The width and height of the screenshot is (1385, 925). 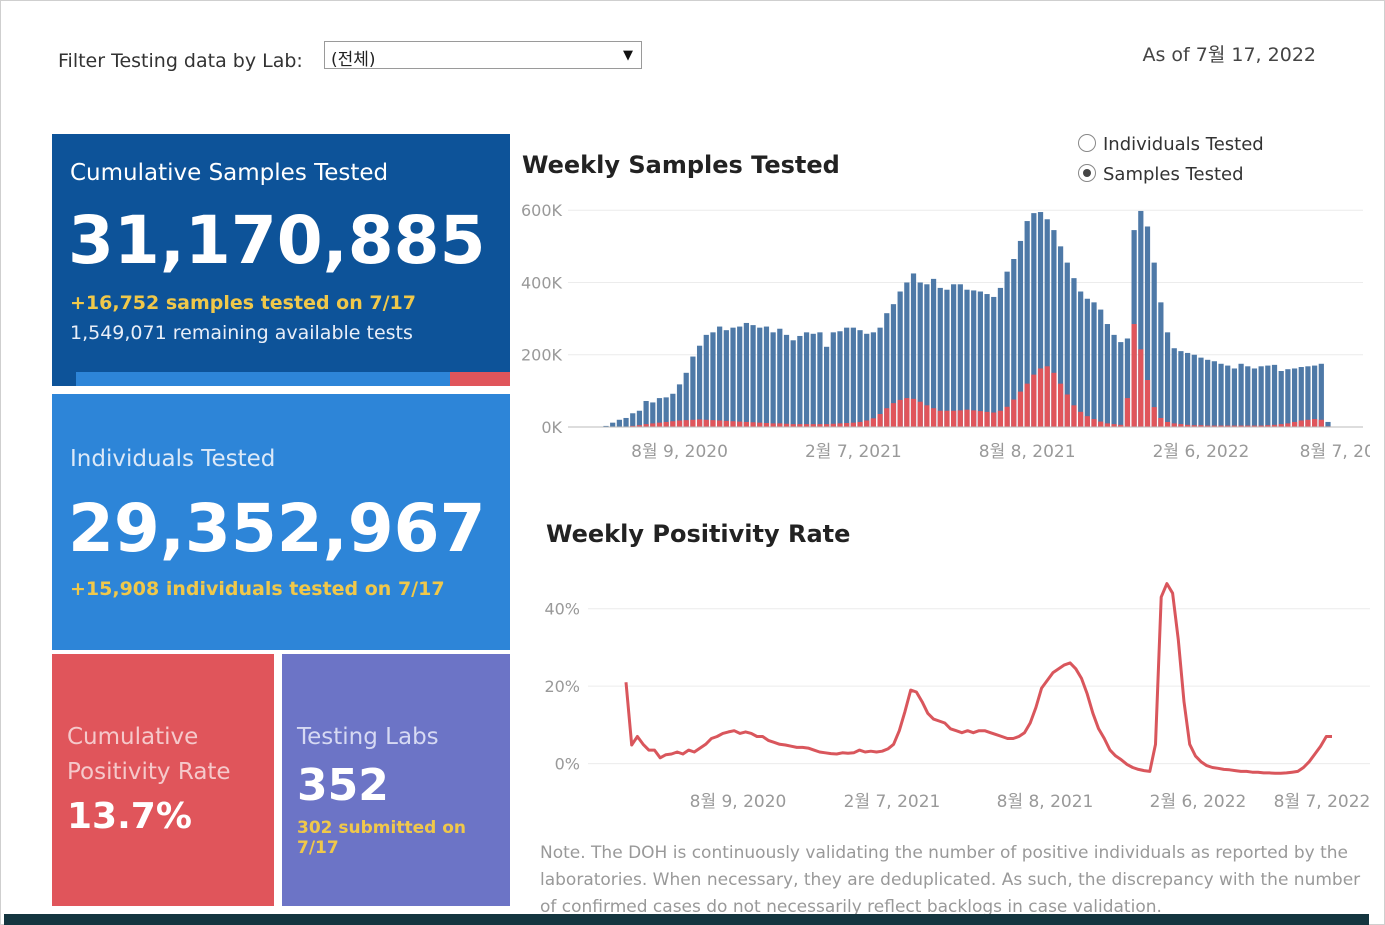 What do you see at coordinates (1087, 143) in the screenshot?
I see `radio-off-icon` at bounding box center [1087, 143].